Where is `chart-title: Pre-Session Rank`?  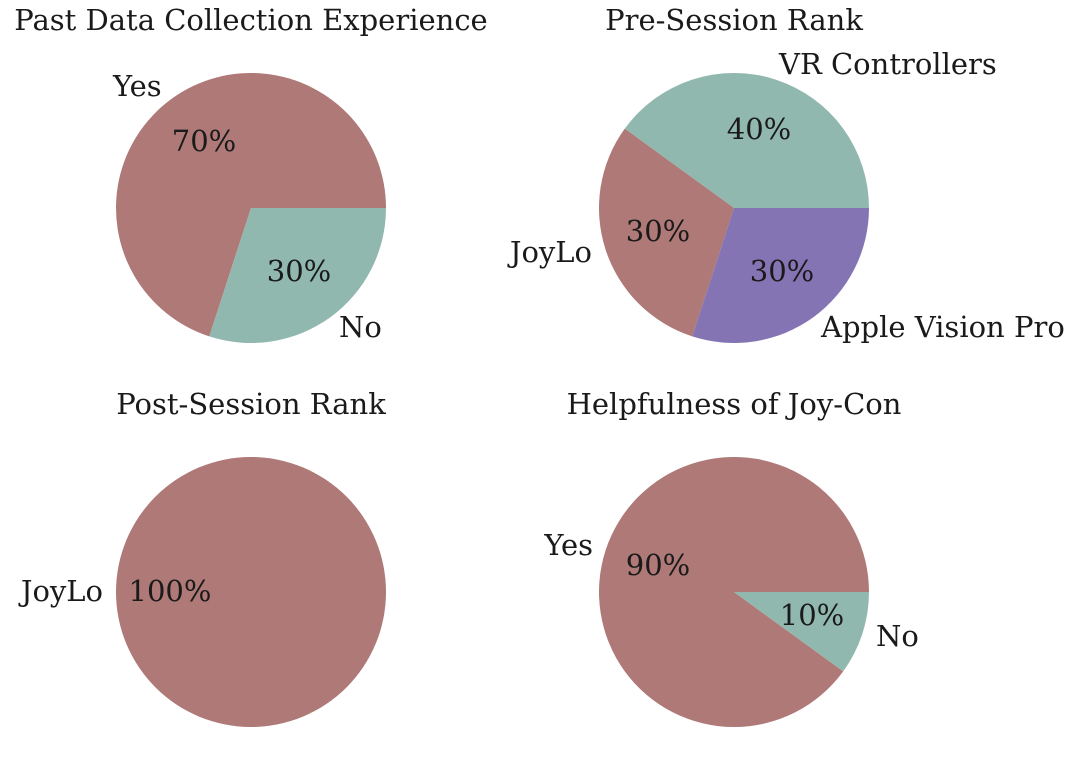
chart-title: Pre-Session Rank is located at coordinates (734, 20).